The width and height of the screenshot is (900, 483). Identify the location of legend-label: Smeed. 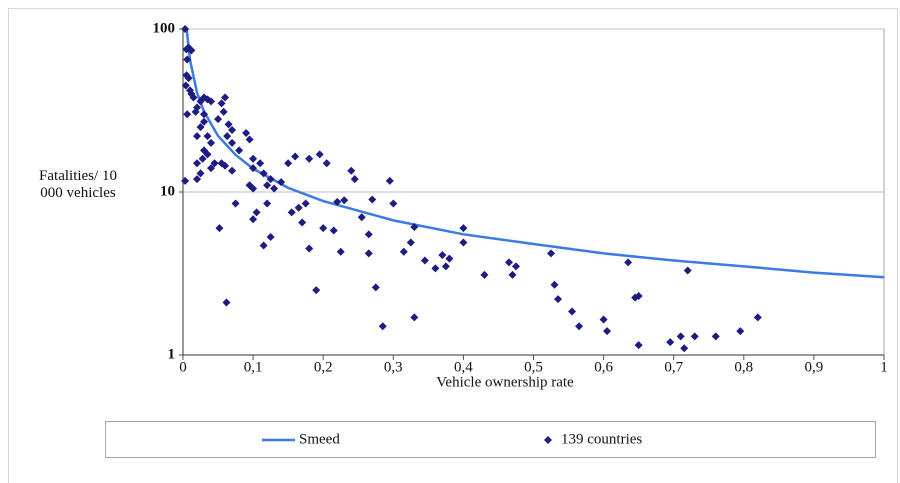
(319, 439).